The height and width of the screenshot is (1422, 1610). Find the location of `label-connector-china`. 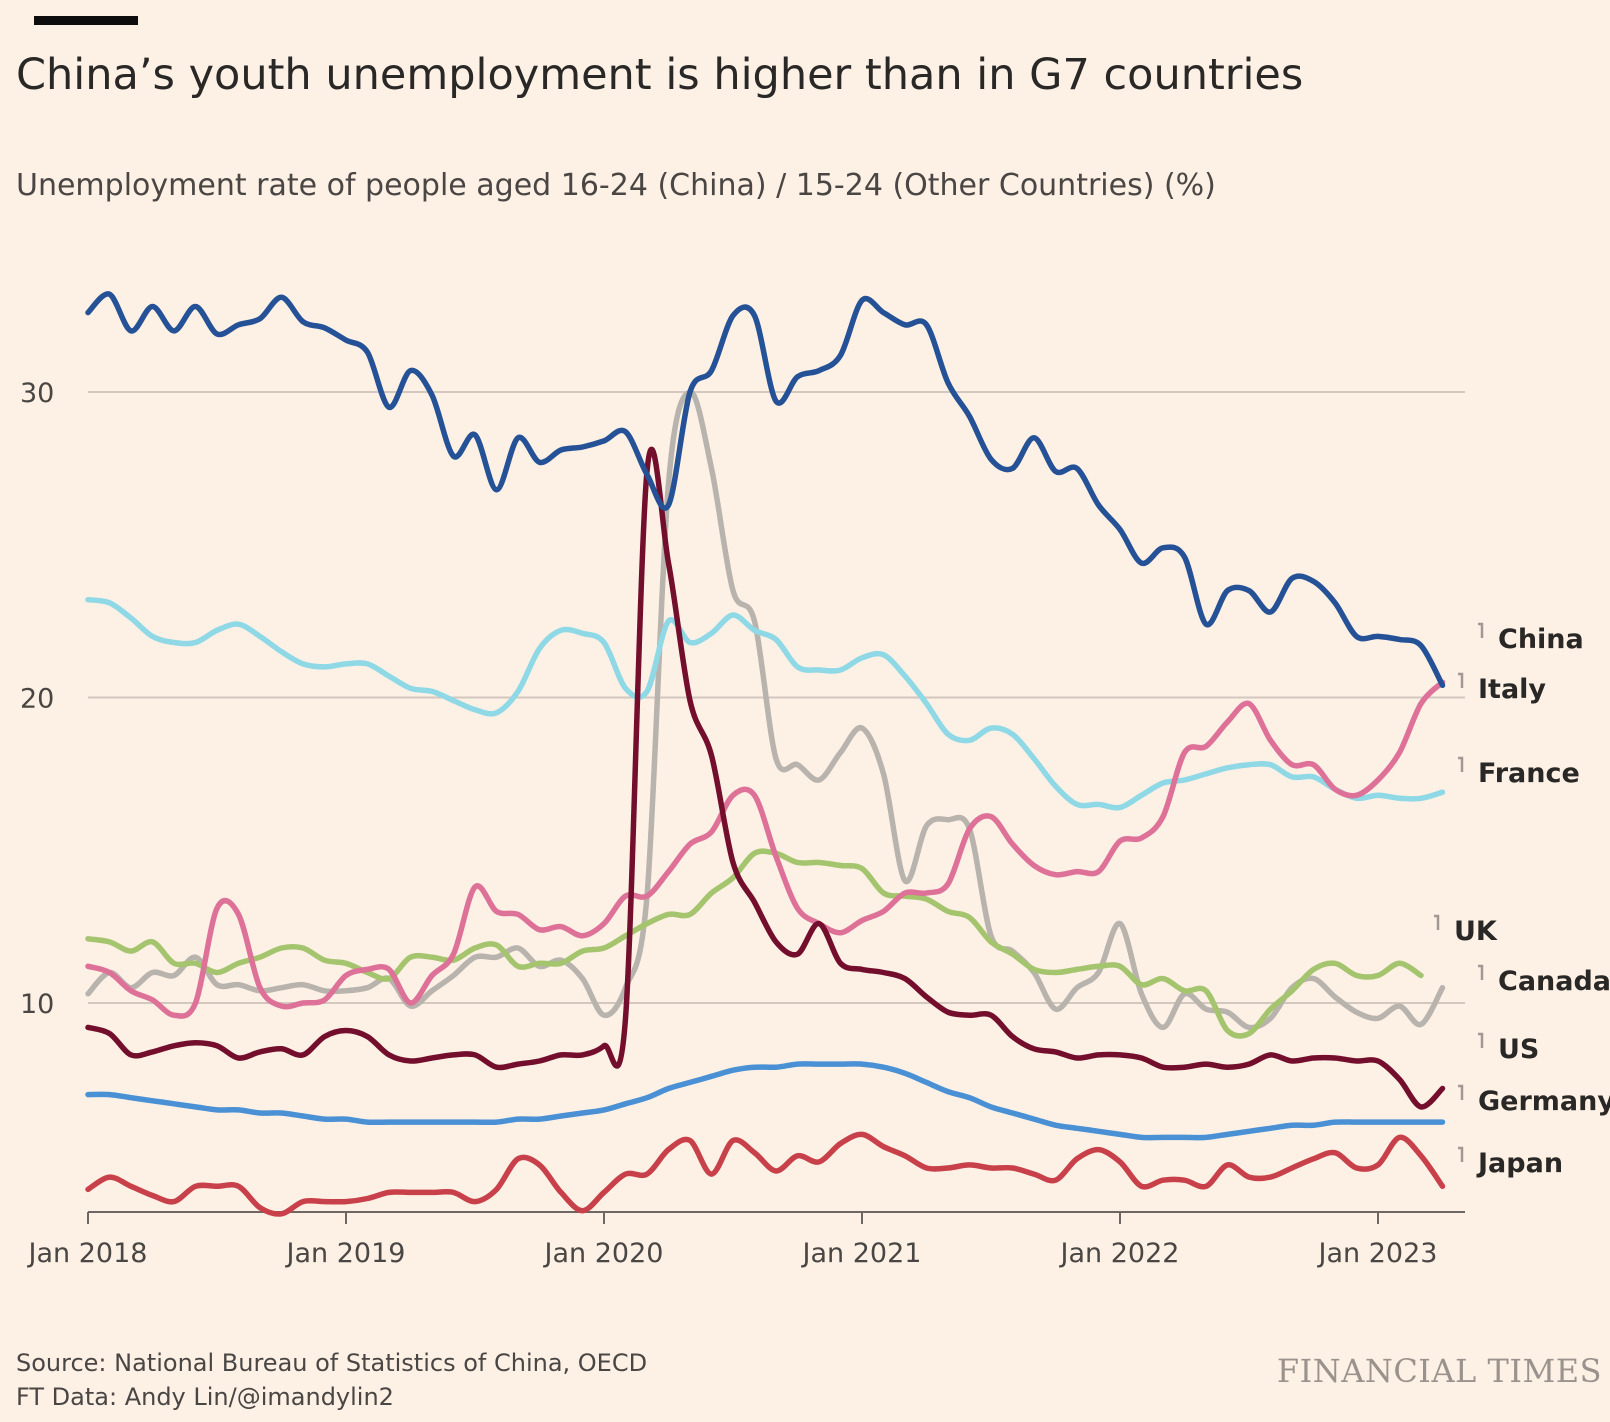

label-connector-china is located at coordinates (1481, 630).